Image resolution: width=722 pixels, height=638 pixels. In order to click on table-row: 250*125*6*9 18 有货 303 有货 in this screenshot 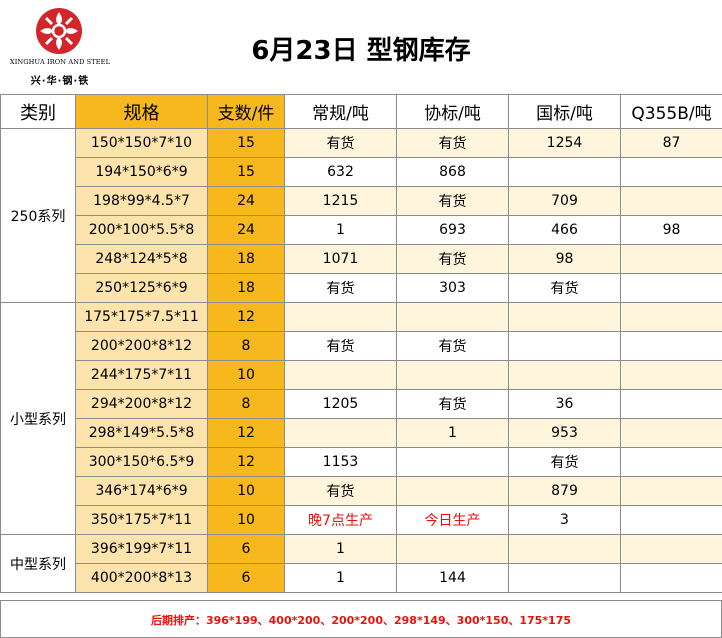, I will do `click(361, 288)`.